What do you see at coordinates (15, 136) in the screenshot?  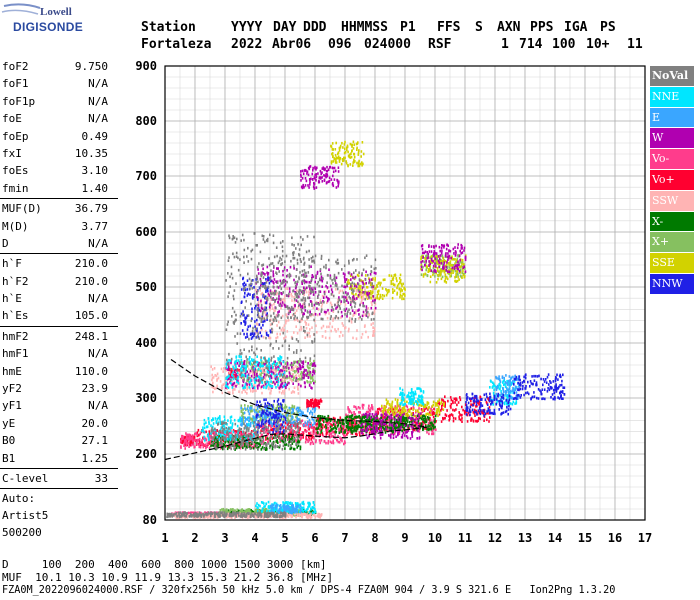 I see `param-name: foEp` at bounding box center [15, 136].